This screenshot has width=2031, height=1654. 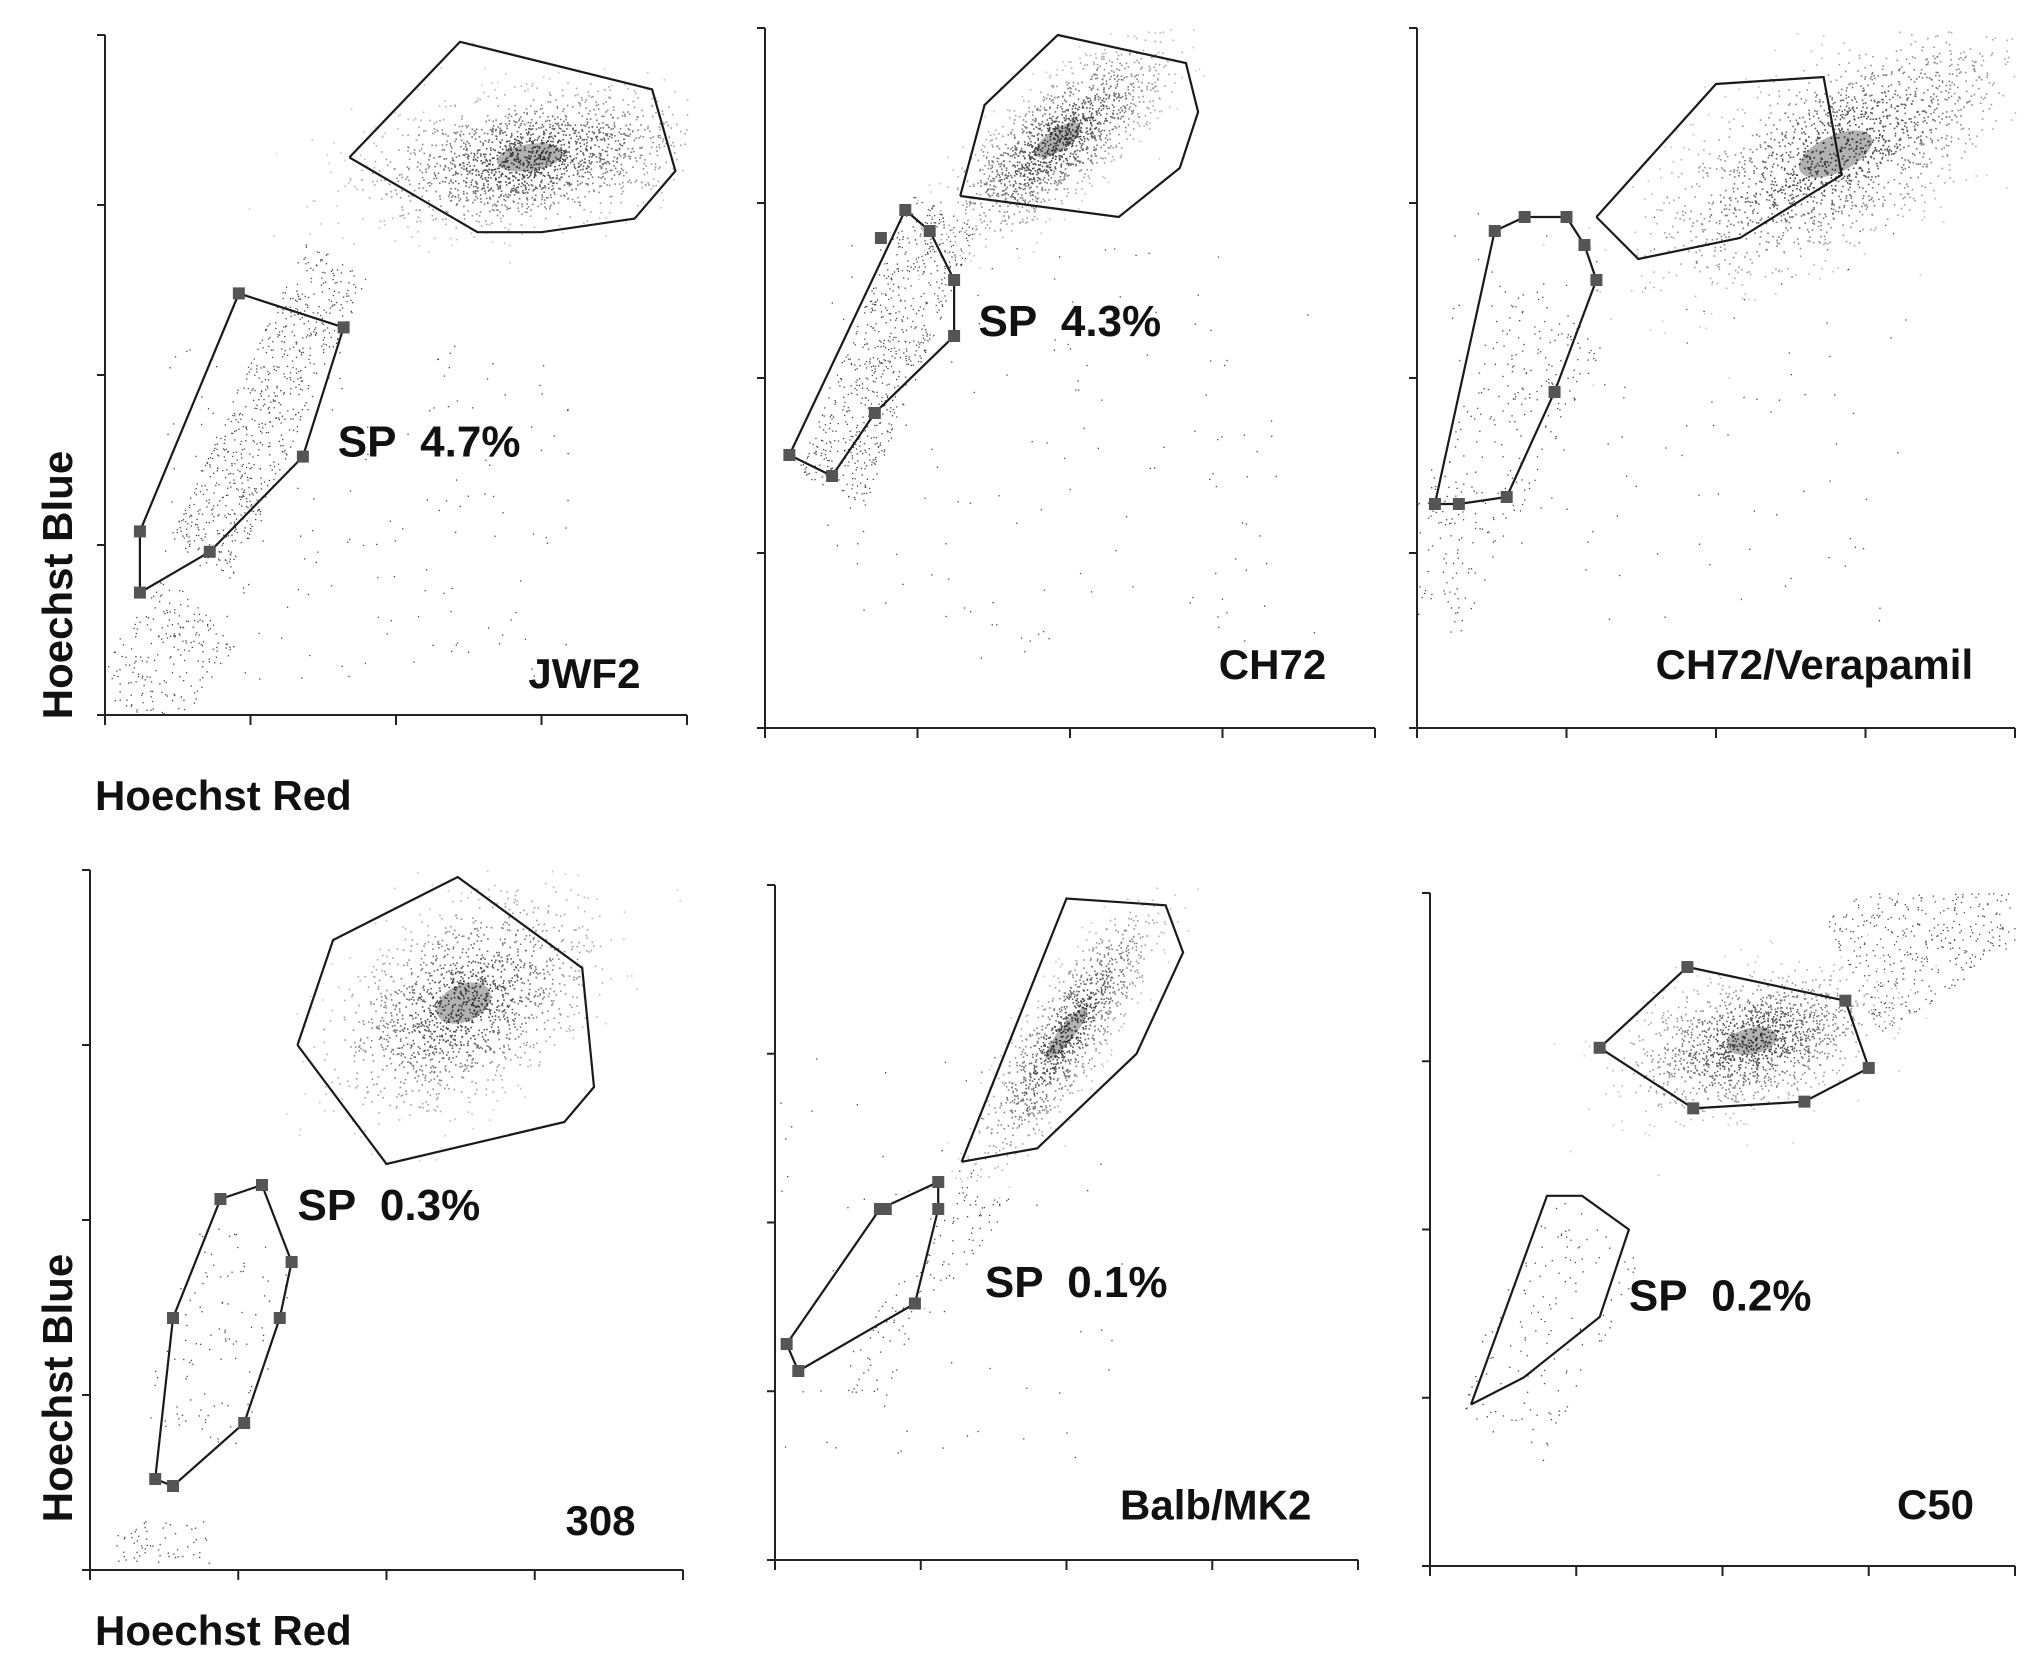 What do you see at coordinates (1057, 140) in the screenshot?
I see `density-core` at bounding box center [1057, 140].